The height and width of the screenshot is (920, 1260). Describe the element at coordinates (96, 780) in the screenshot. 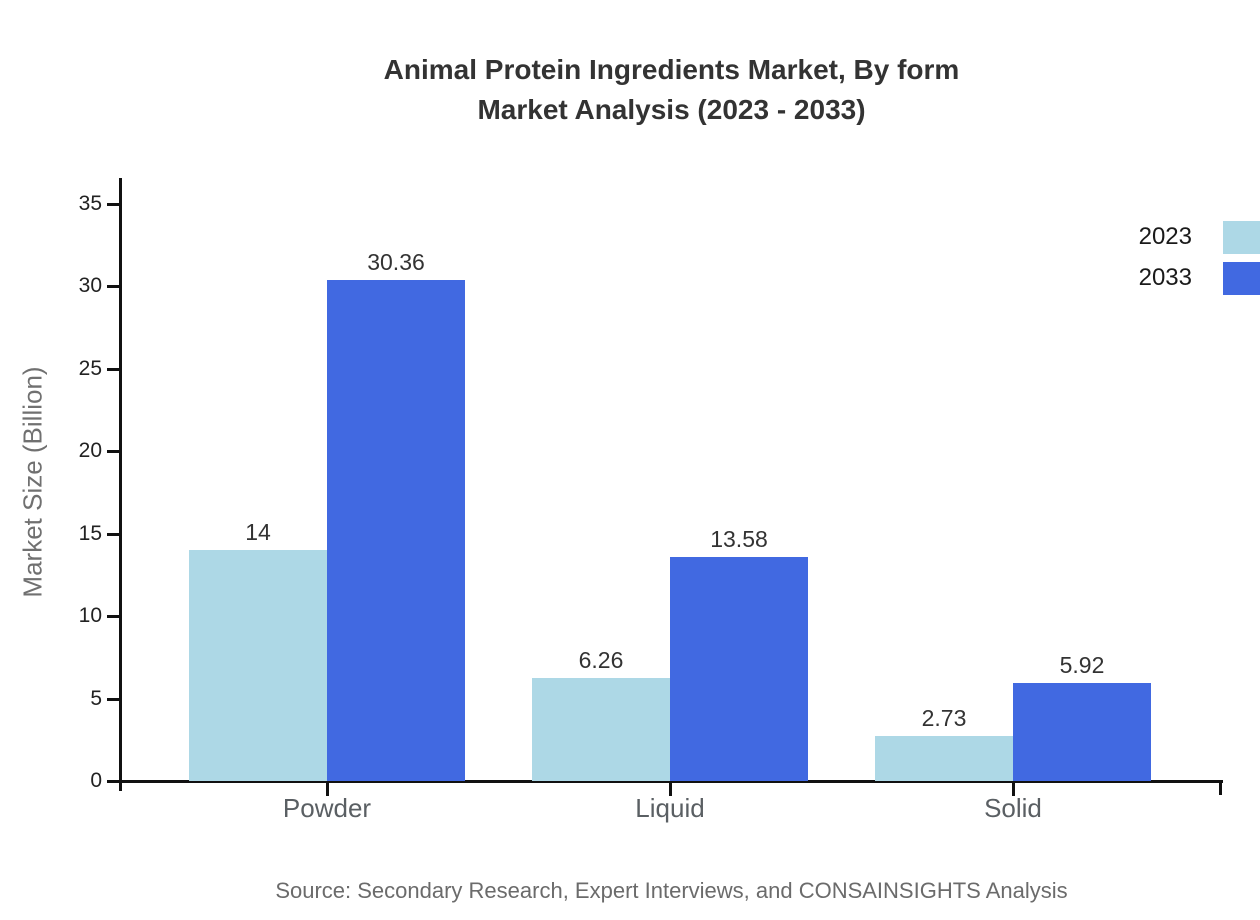

I see `y-tick-label-0: 0` at that location.